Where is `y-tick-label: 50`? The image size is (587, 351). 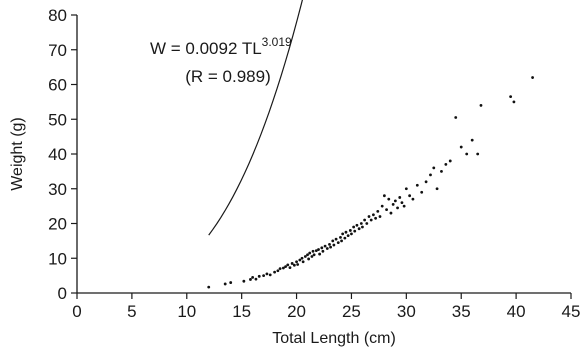
y-tick-label: 50 is located at coordinates (57, 119).